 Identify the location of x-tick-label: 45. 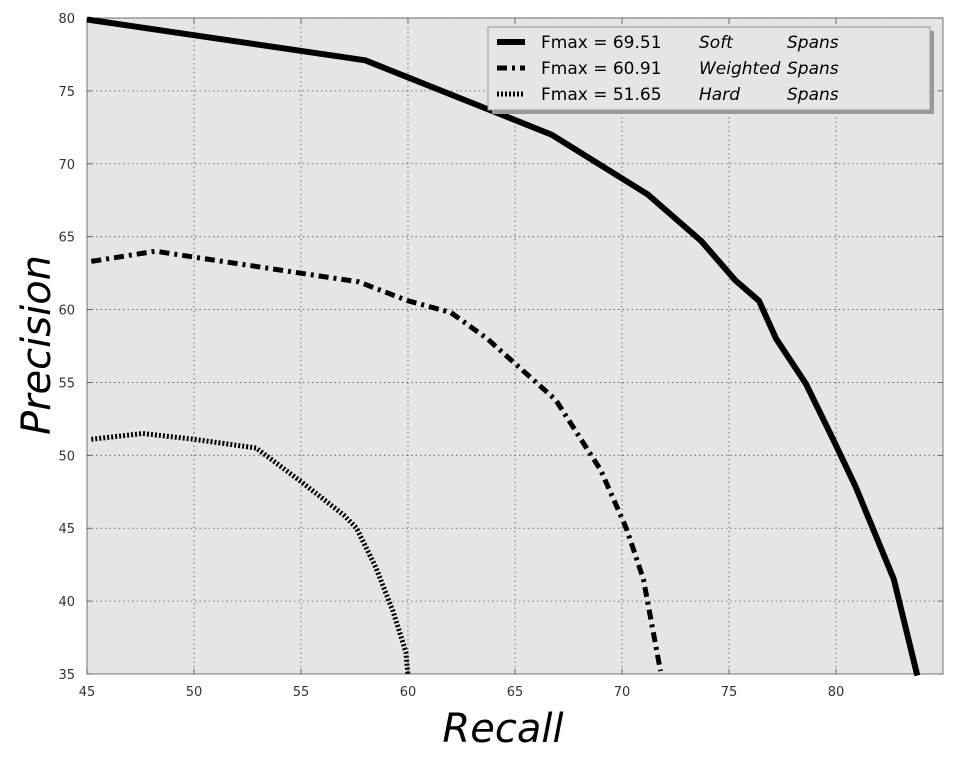
(87, 692).